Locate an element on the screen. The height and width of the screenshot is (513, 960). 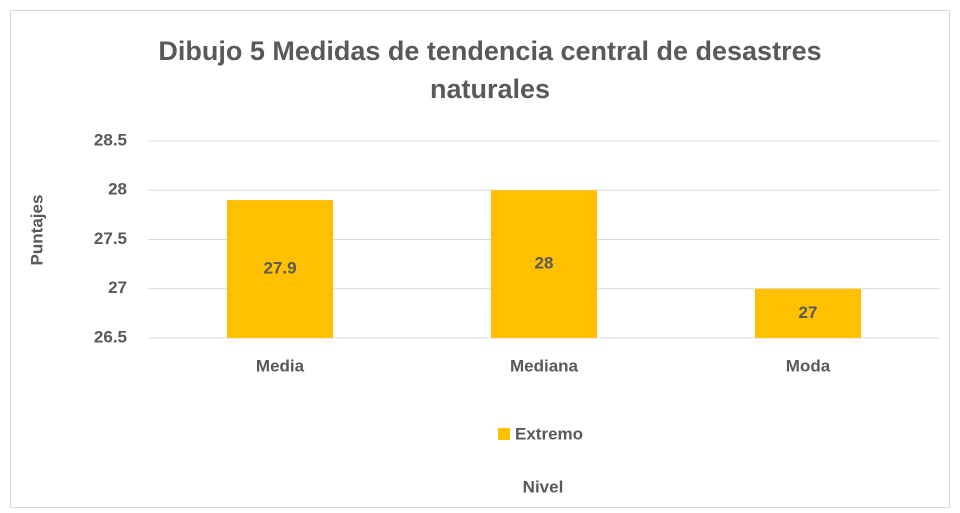
y-tick-label: 26.5 is located at coordinates (110, 336).